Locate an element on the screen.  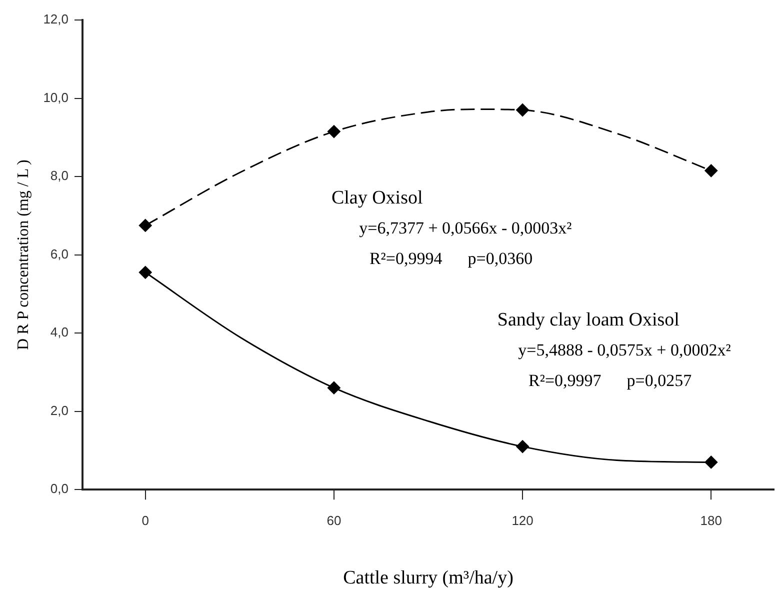
y-tick-label: 12,0 is located at coordinates (55, 19).